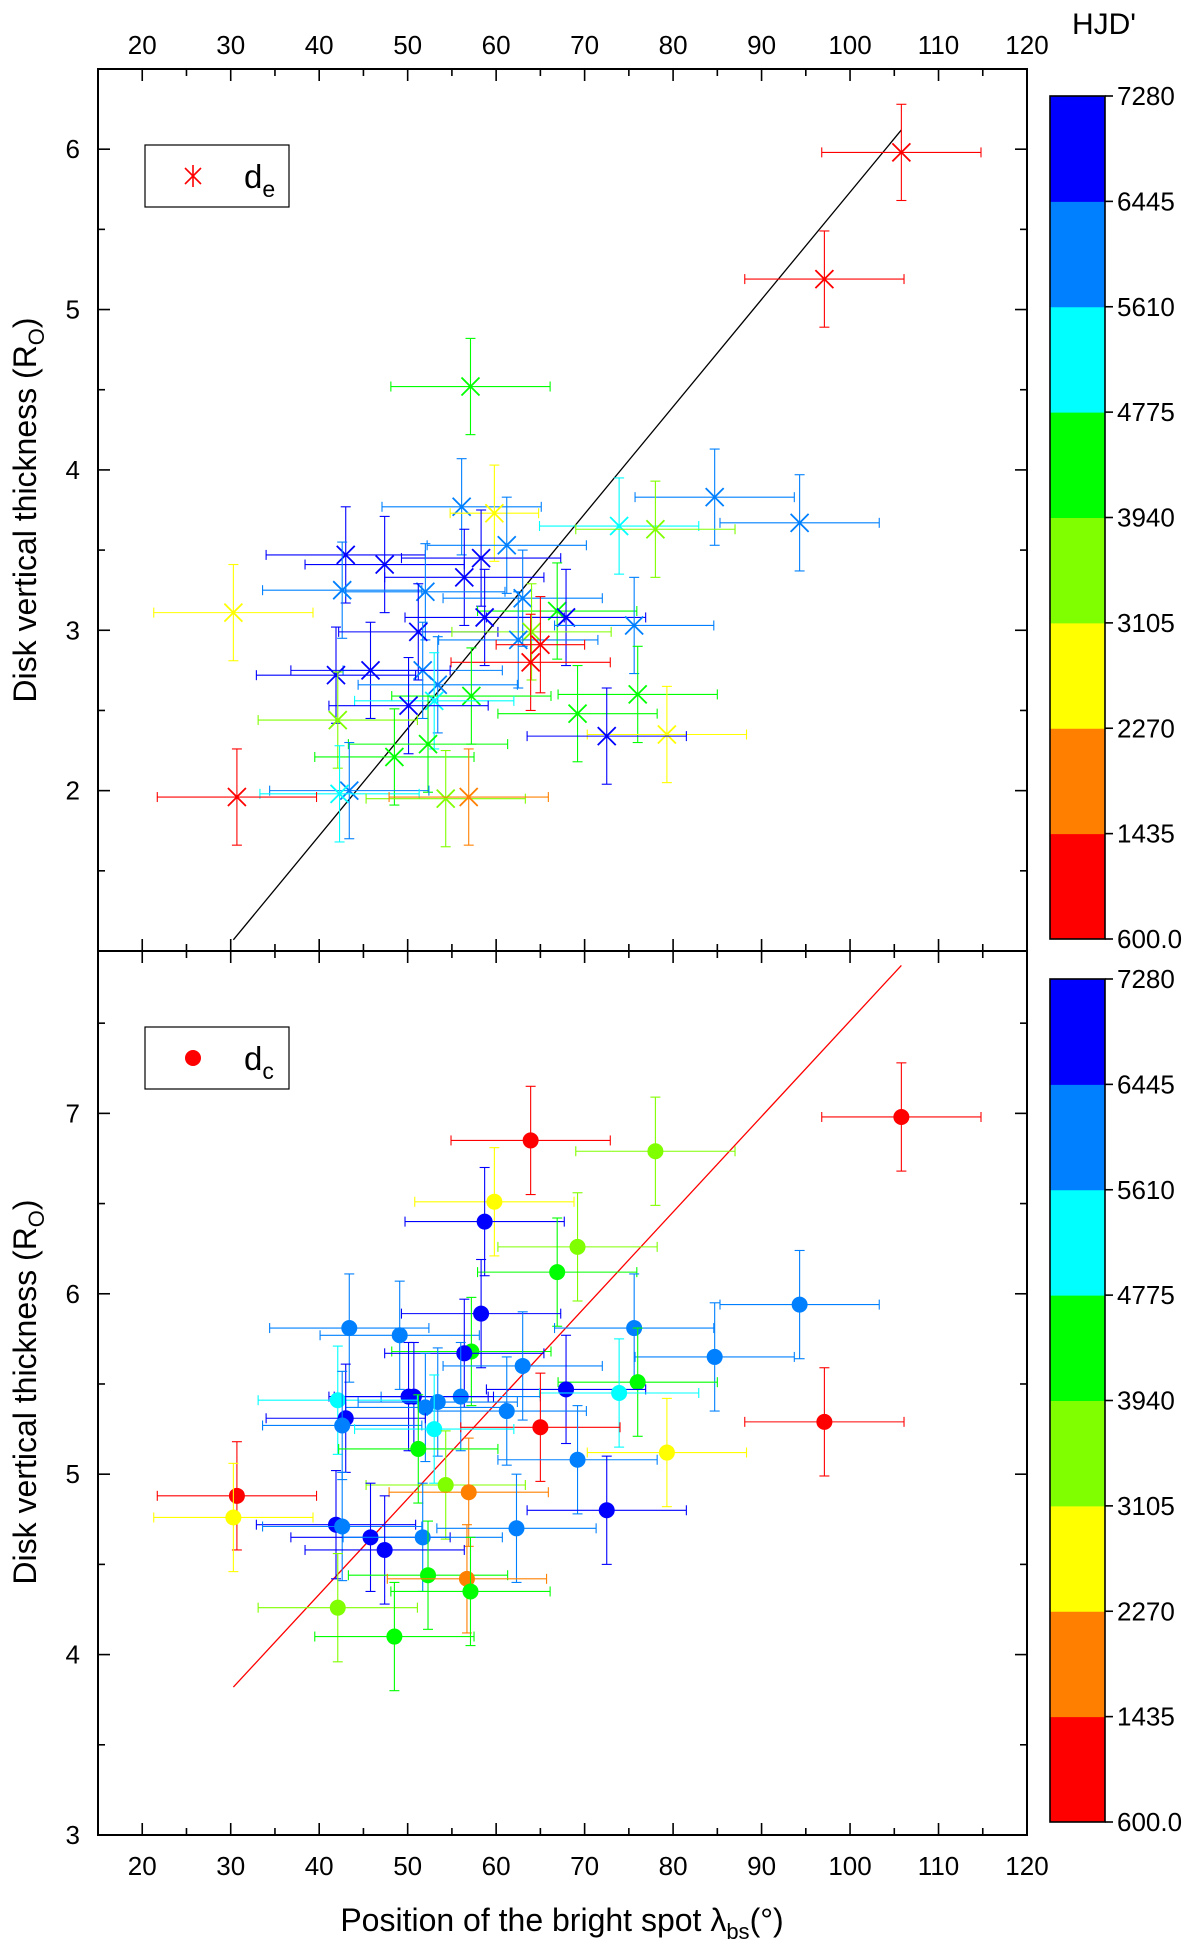 The width and height of the screenshot is (1200, 1952). Describe the element at coordinates (1026, 45) in the screenshot. I see `top-x-tick-label: 120` at that location.